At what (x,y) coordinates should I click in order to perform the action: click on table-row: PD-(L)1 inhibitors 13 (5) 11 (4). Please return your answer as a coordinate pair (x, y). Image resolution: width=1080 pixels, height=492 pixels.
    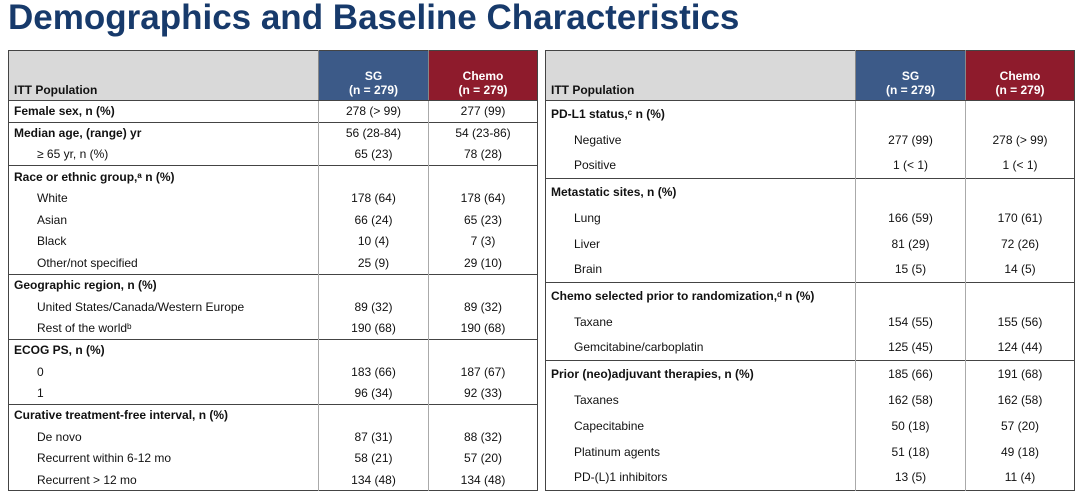
    Looking at the image, I should click on (810, 477).